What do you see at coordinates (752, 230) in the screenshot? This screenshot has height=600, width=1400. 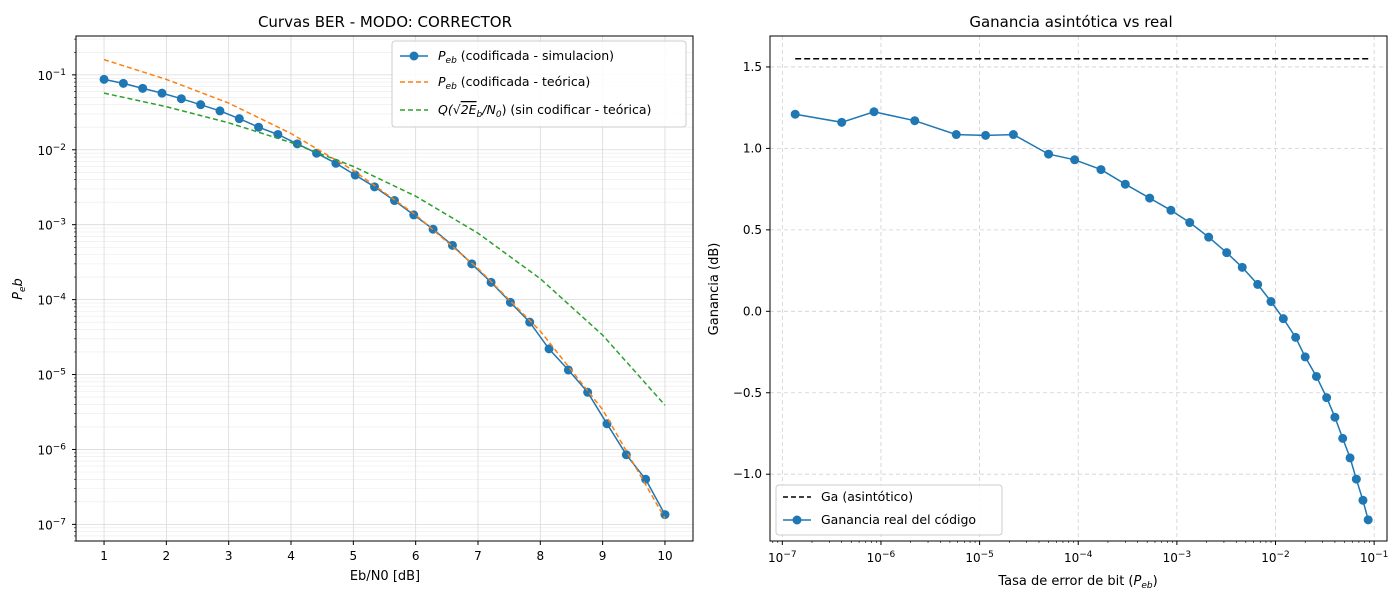 I see `gain-y-tick-label: 0.5` at bounding box center [752, 230].